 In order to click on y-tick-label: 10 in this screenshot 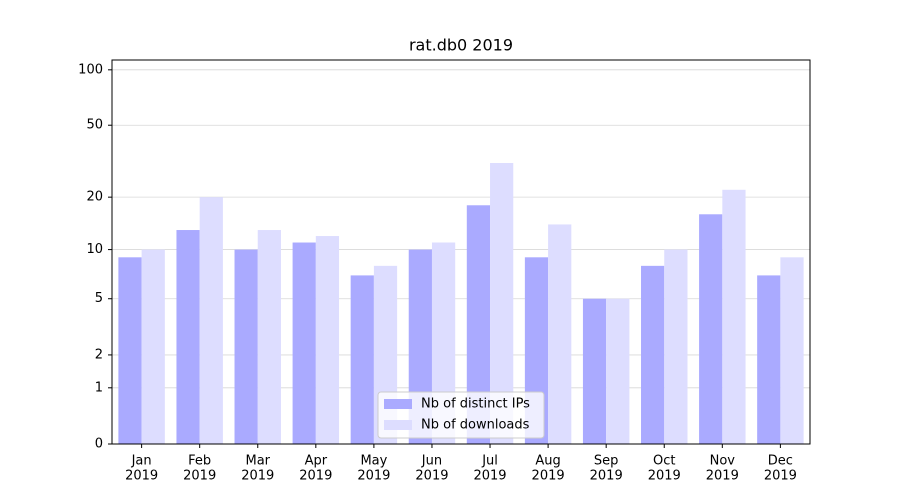, I will do `click(94, 249)`.